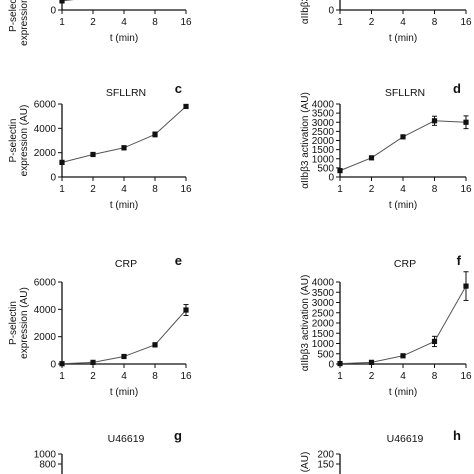  Describe the element at coordinates (178, 435) in the screenshot. I see `panel-letter: g` at that location.